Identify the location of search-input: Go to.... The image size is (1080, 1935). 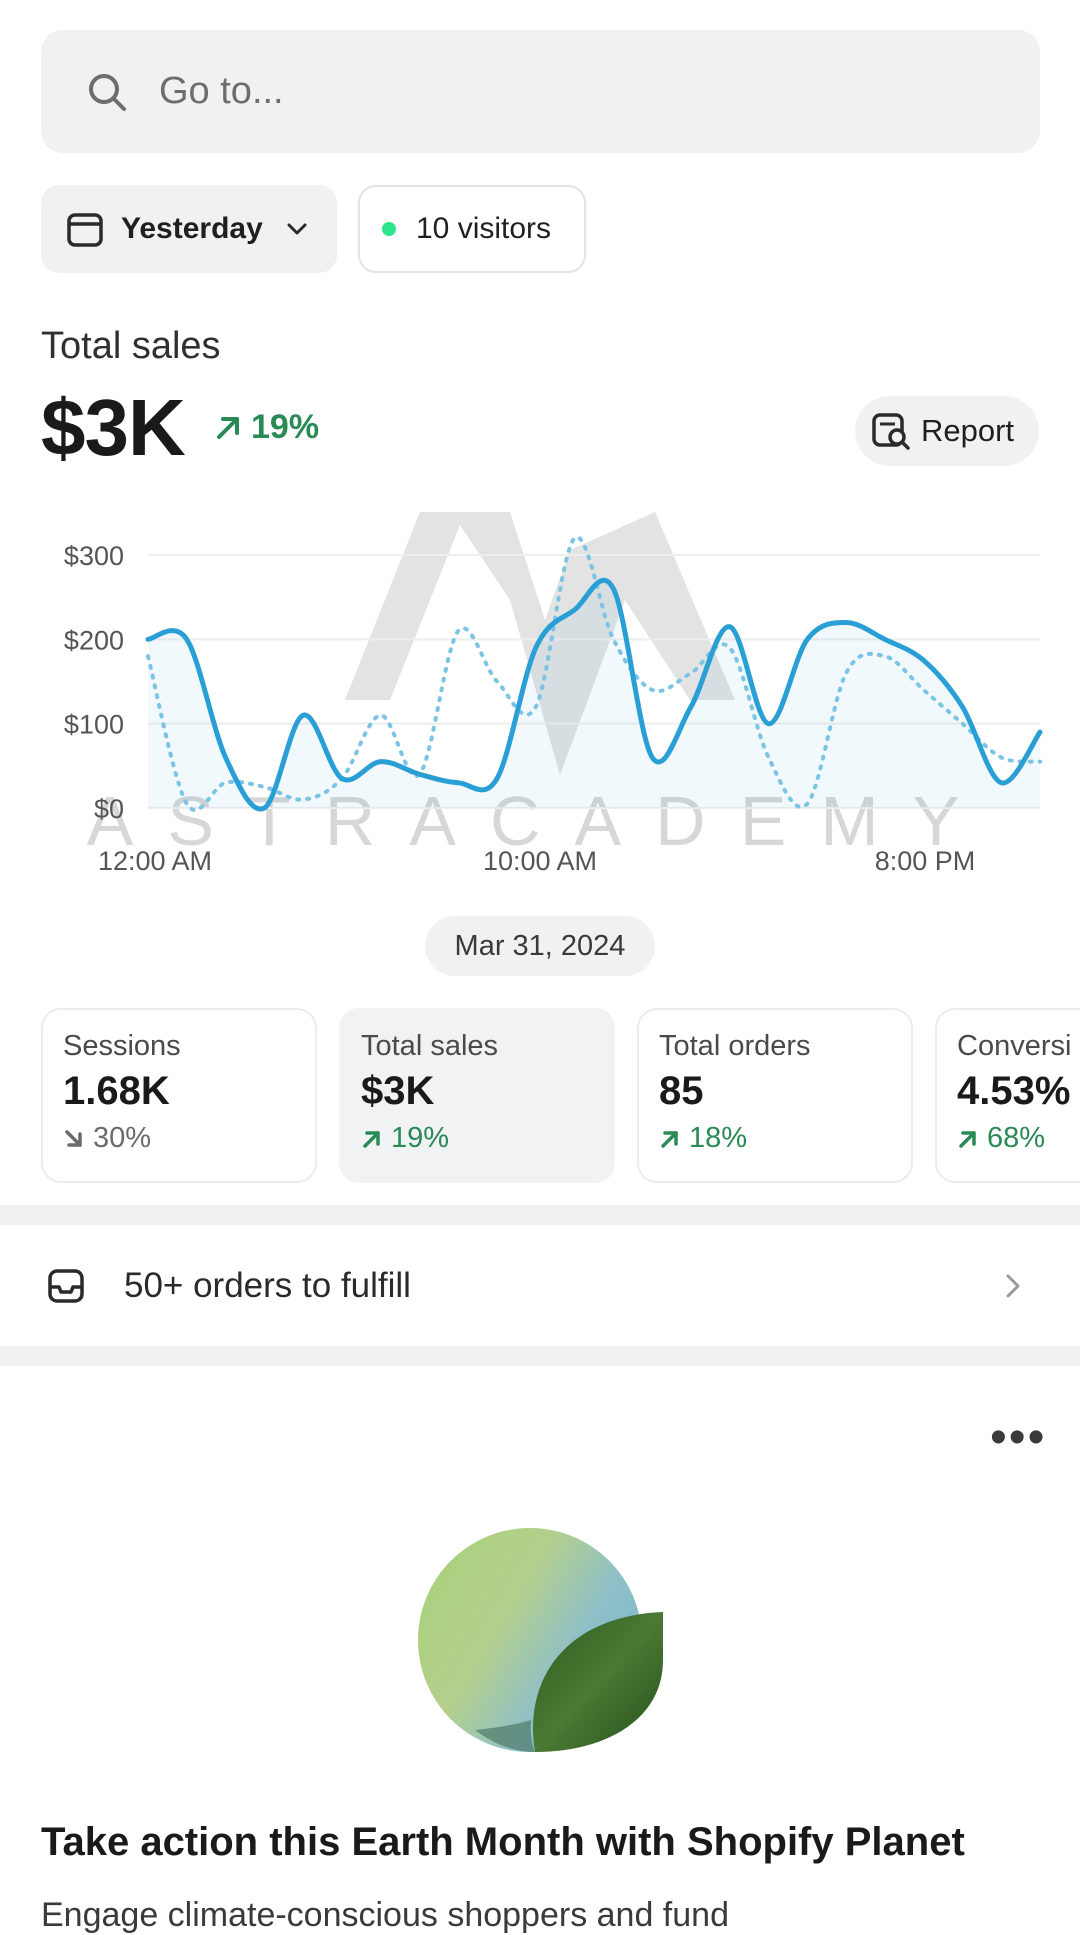
(540, 91).